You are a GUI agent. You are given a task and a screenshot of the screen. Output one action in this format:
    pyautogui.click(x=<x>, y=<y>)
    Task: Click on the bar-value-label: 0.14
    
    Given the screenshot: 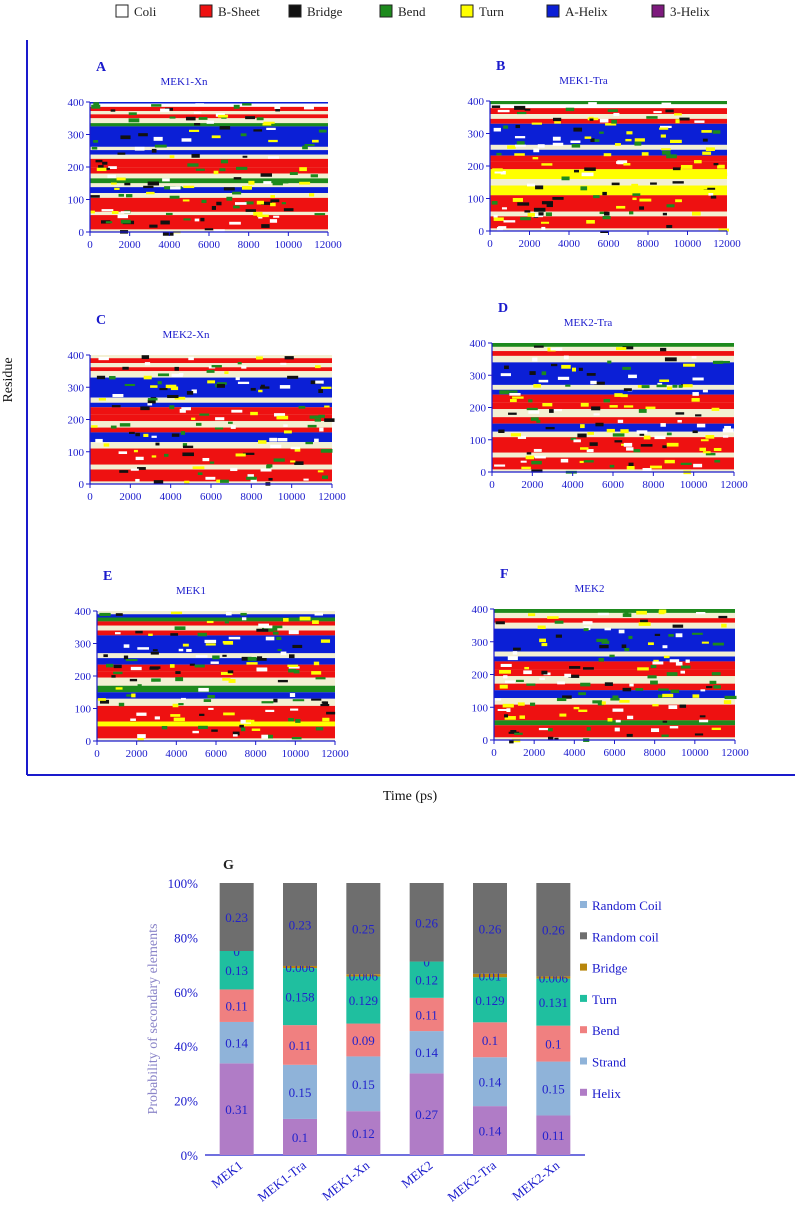 What is the action you would take?
    pyautogui.click(x=490, y=1082)
    